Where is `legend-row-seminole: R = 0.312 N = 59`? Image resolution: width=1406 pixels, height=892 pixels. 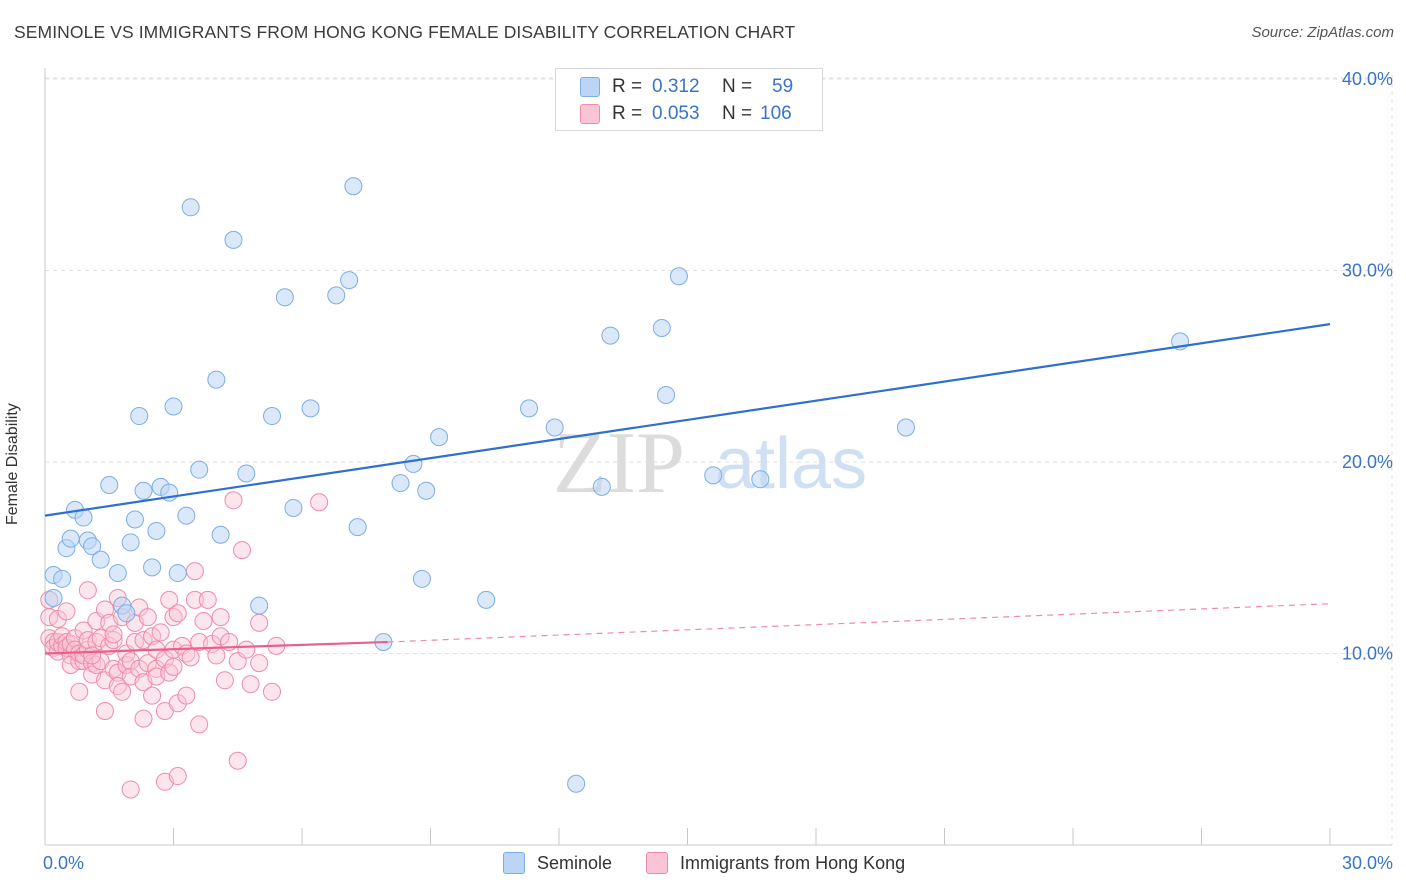
legend-row-seminole: R = 0.312 N = 59 is located at coordinates (686, 87).